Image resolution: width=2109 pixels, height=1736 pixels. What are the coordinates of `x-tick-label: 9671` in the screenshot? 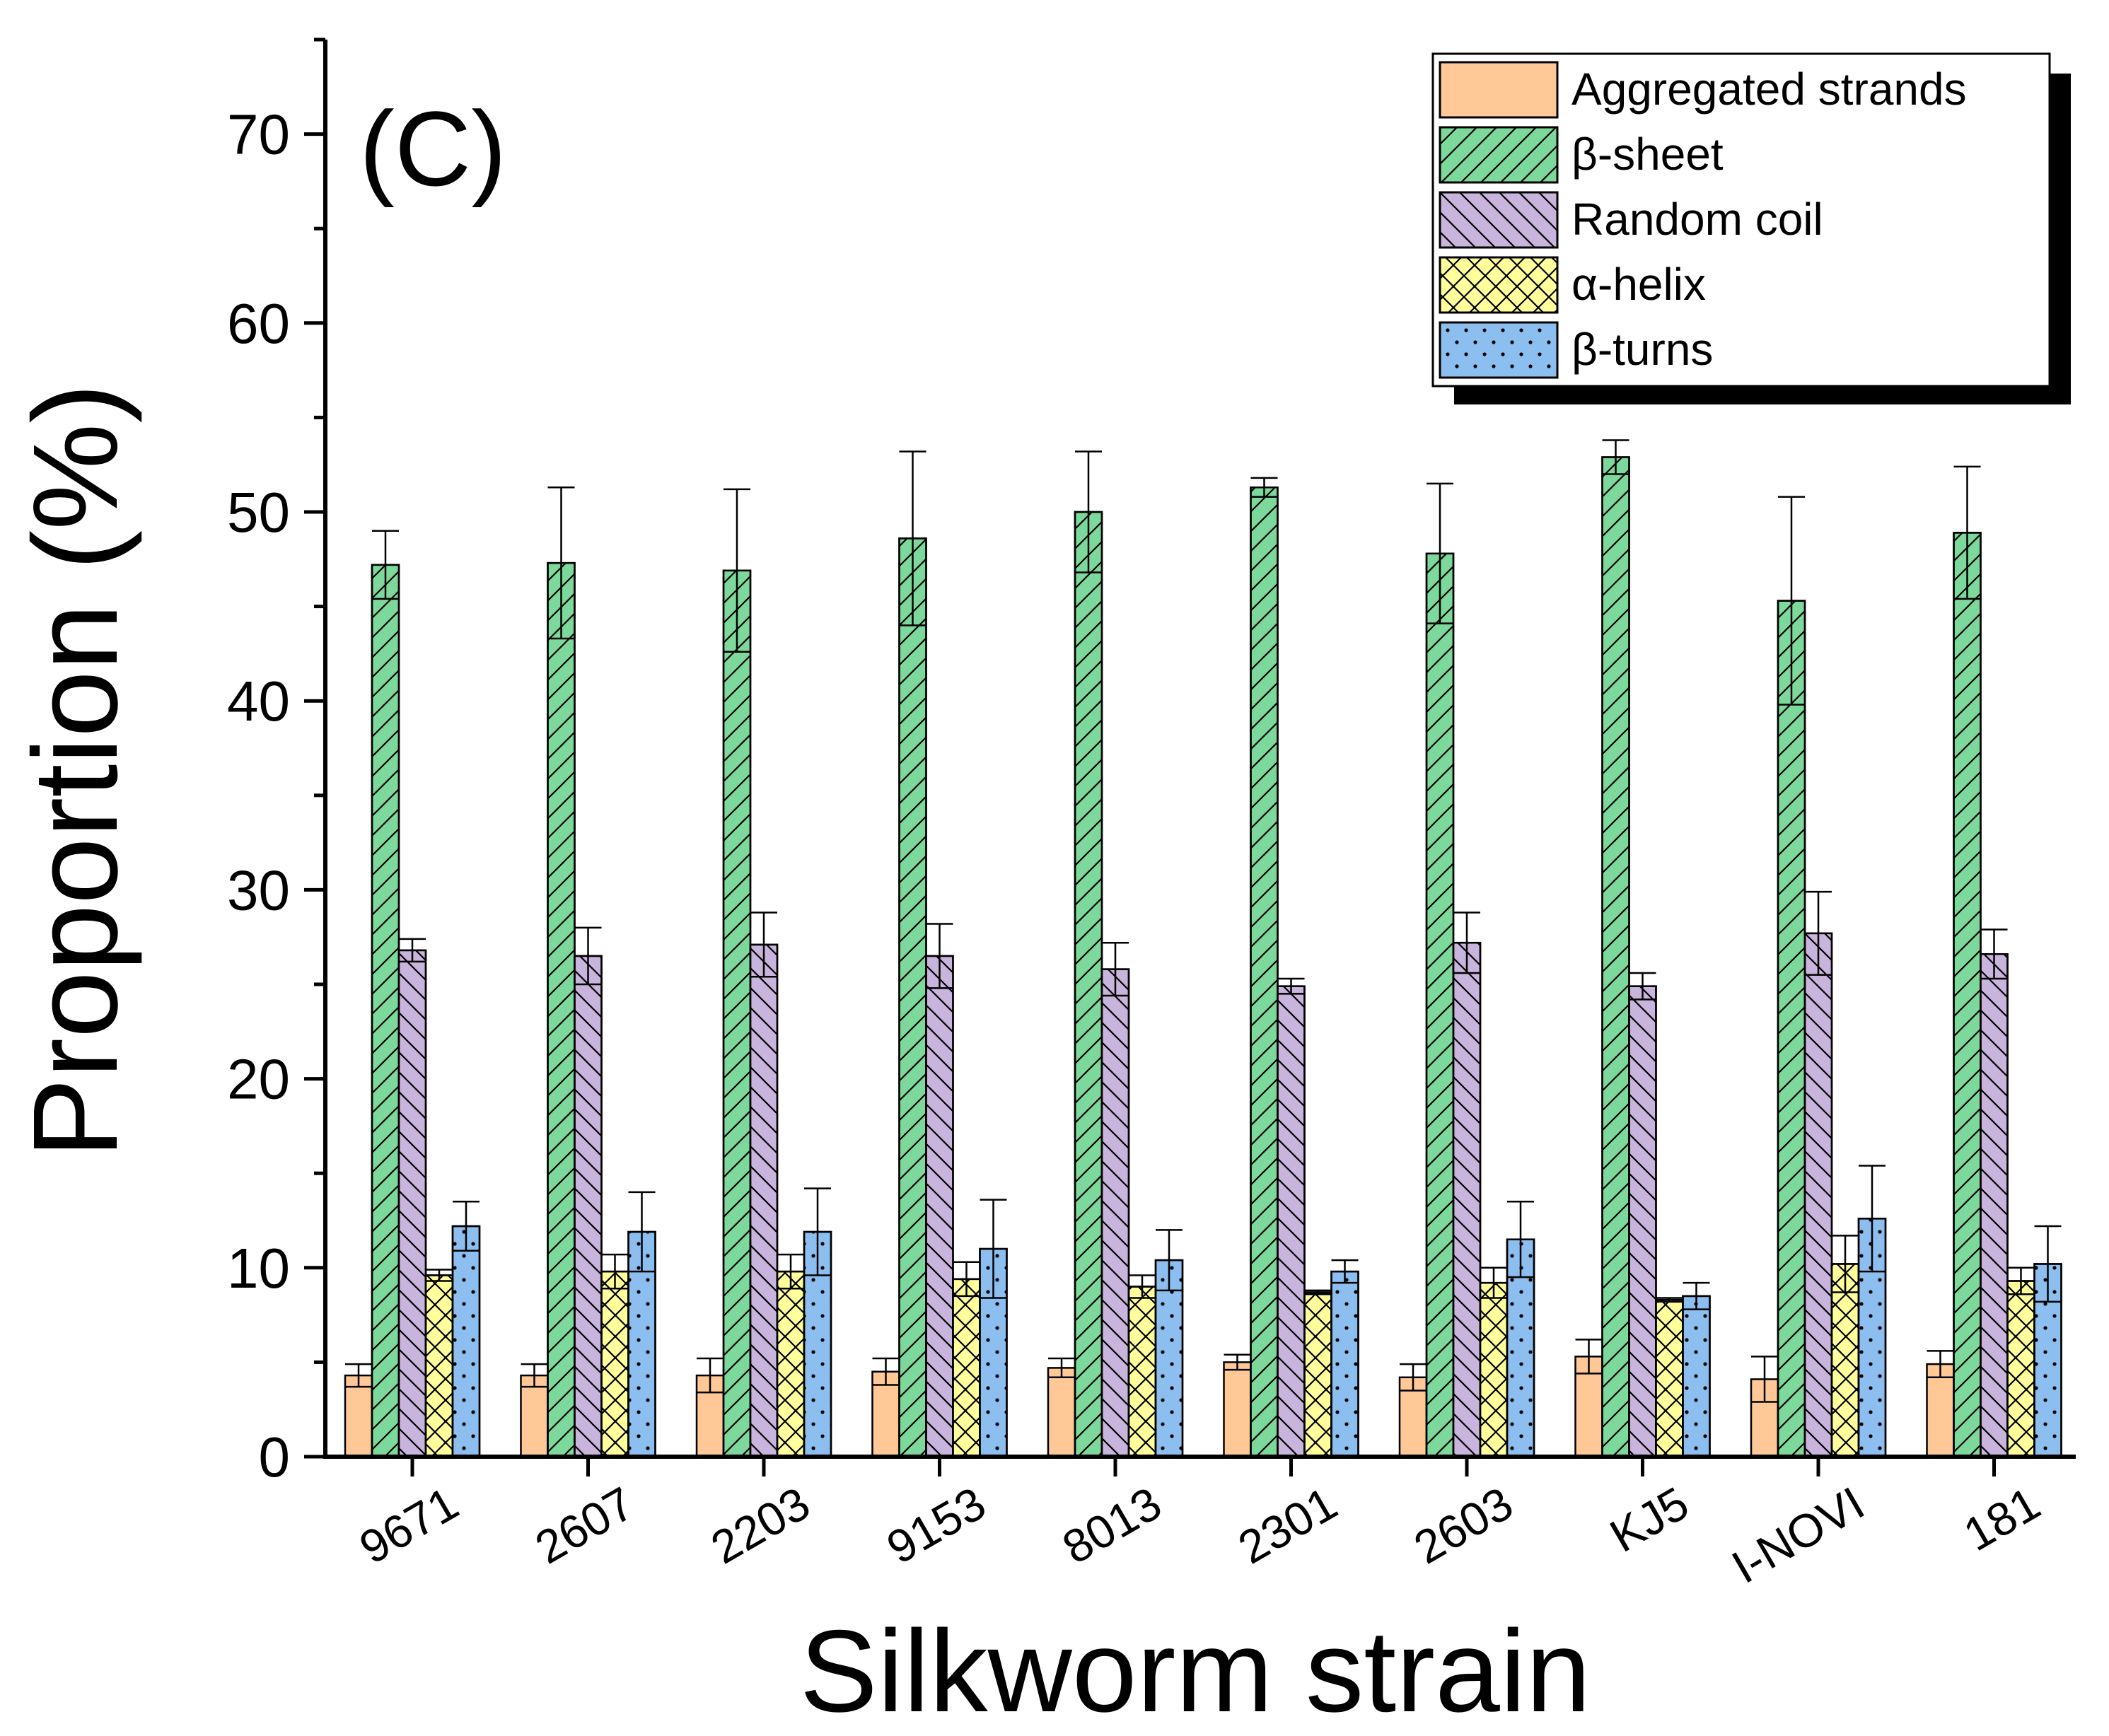 It's located at (409, 1524).